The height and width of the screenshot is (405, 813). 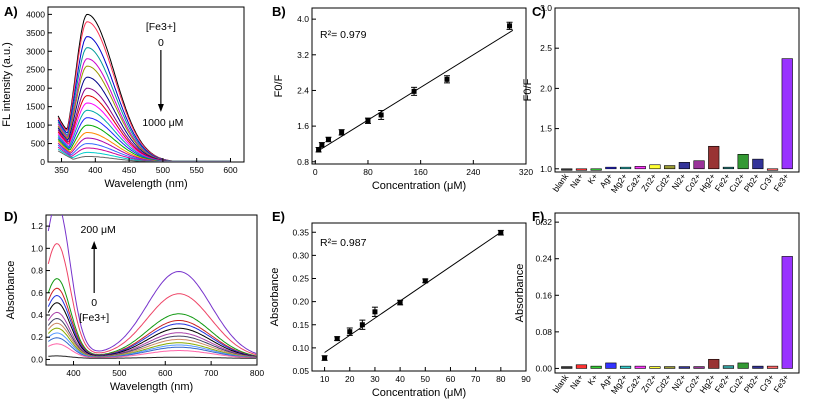 What do you see at coordinates (325, 379) in the screenshot?
I see `x-tick-label: 10` at bounding box center [325, 379].